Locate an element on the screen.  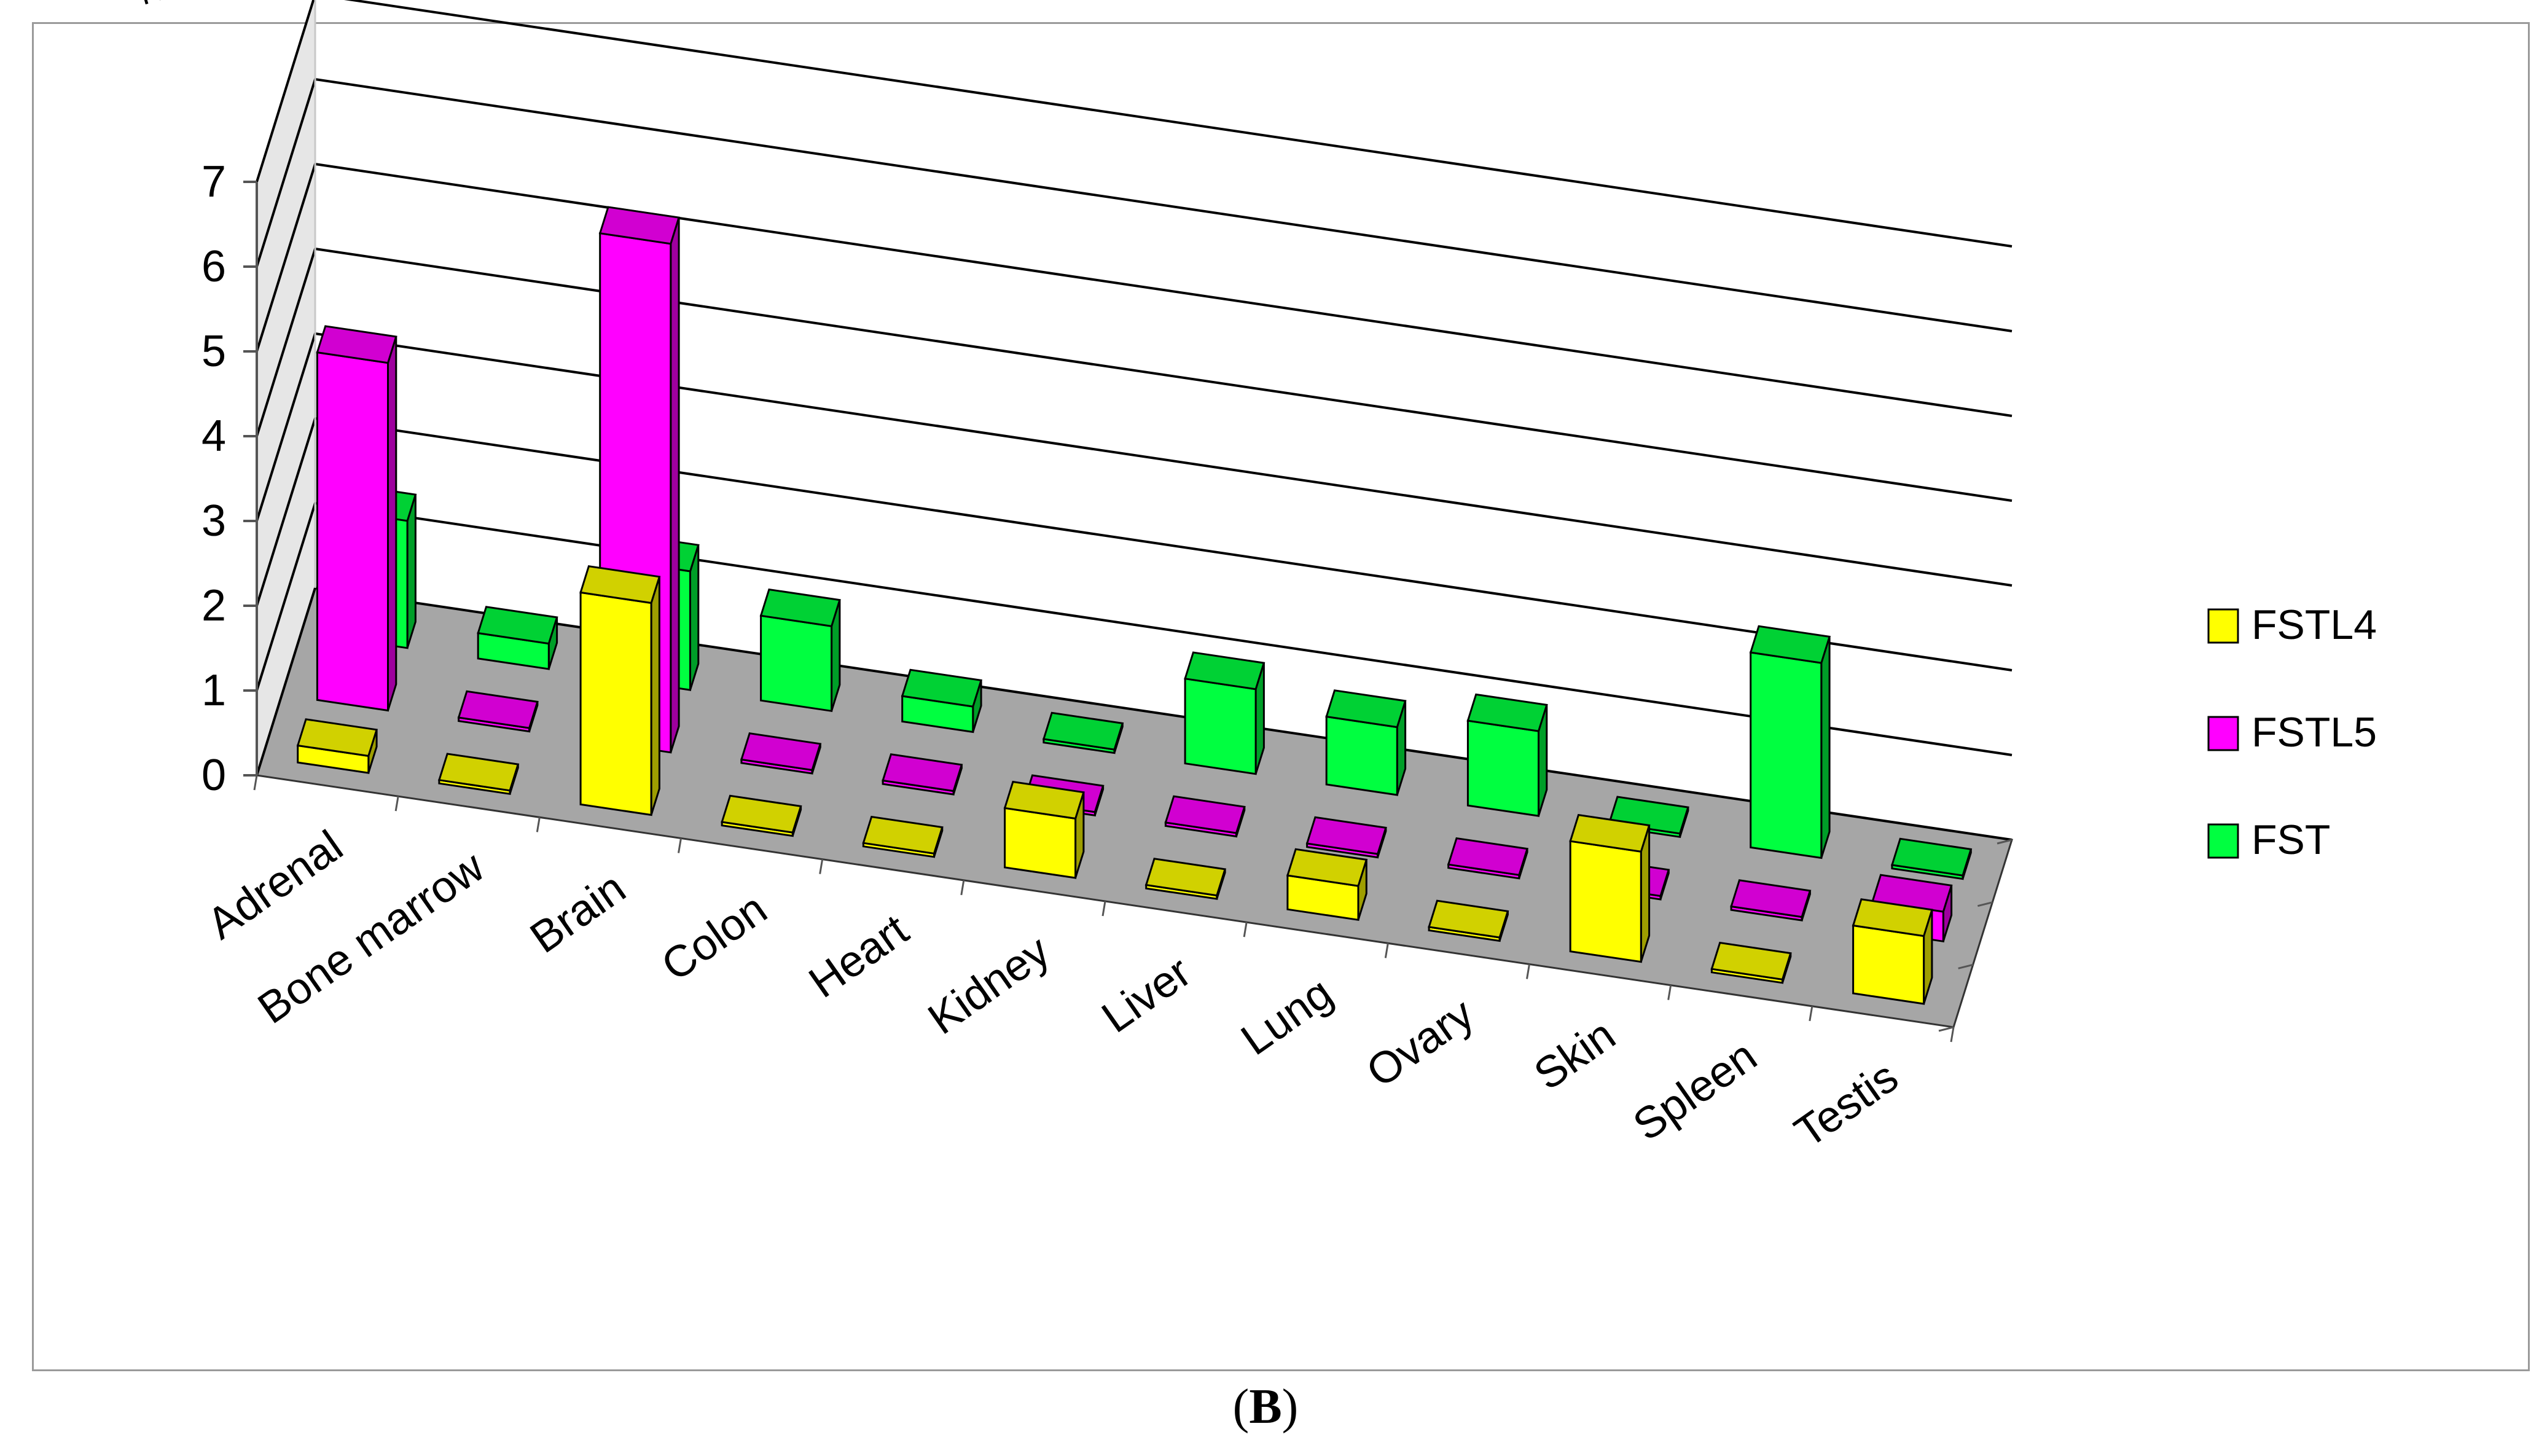
category-label: Testis is located at coordinates (1846, 1104).